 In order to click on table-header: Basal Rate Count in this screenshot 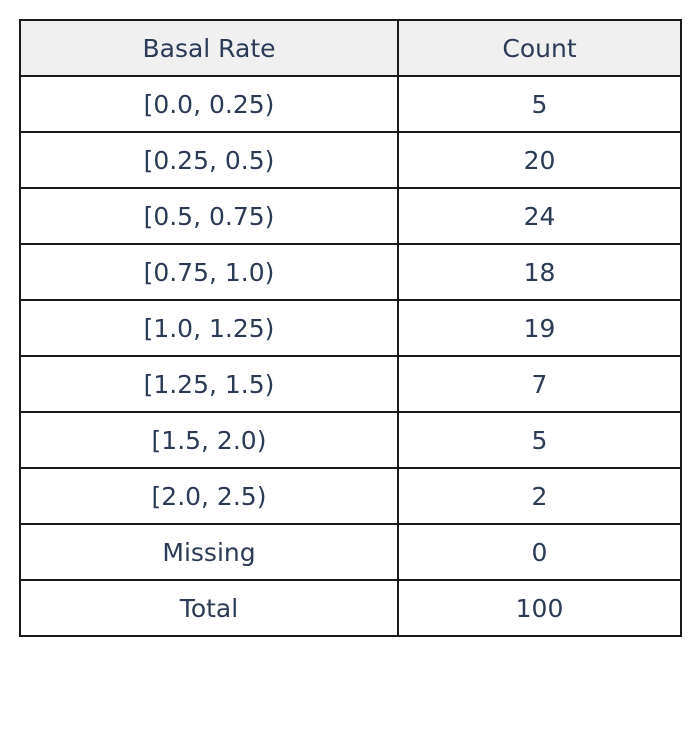, I will do `click(350, 48)`.